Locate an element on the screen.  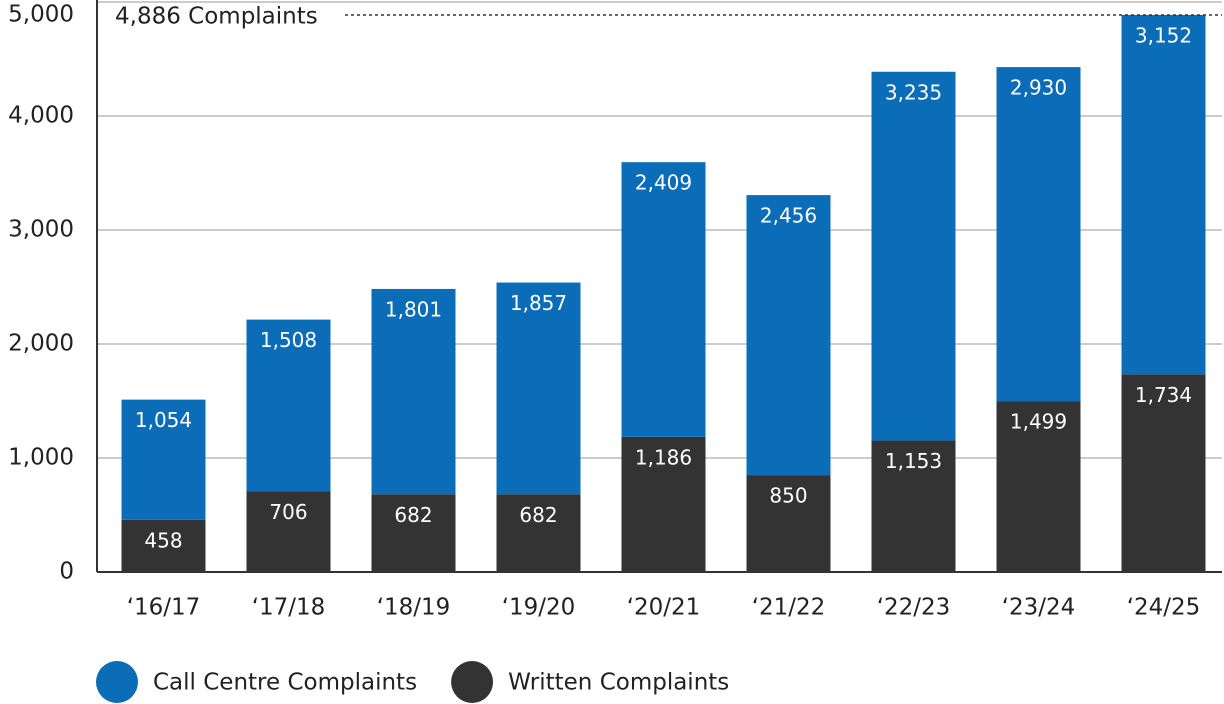
bar-label: 1,857 is located at coordinates (538, 303).